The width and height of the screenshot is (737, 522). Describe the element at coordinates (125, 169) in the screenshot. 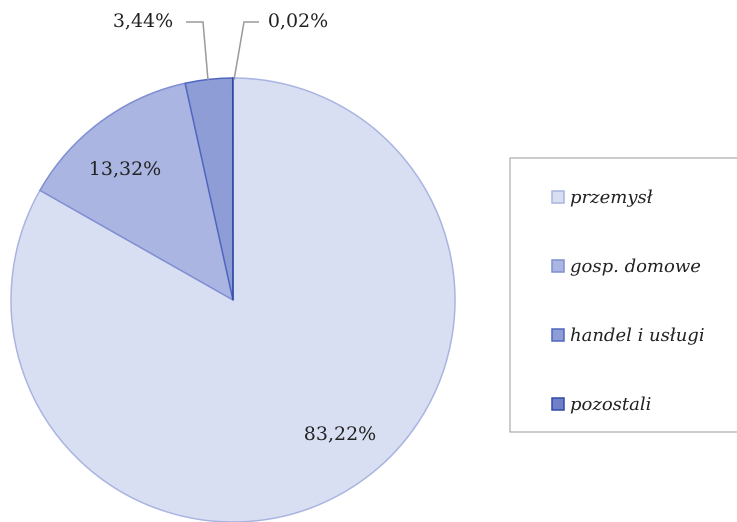

I see `data-label: 13,32%` at that location.